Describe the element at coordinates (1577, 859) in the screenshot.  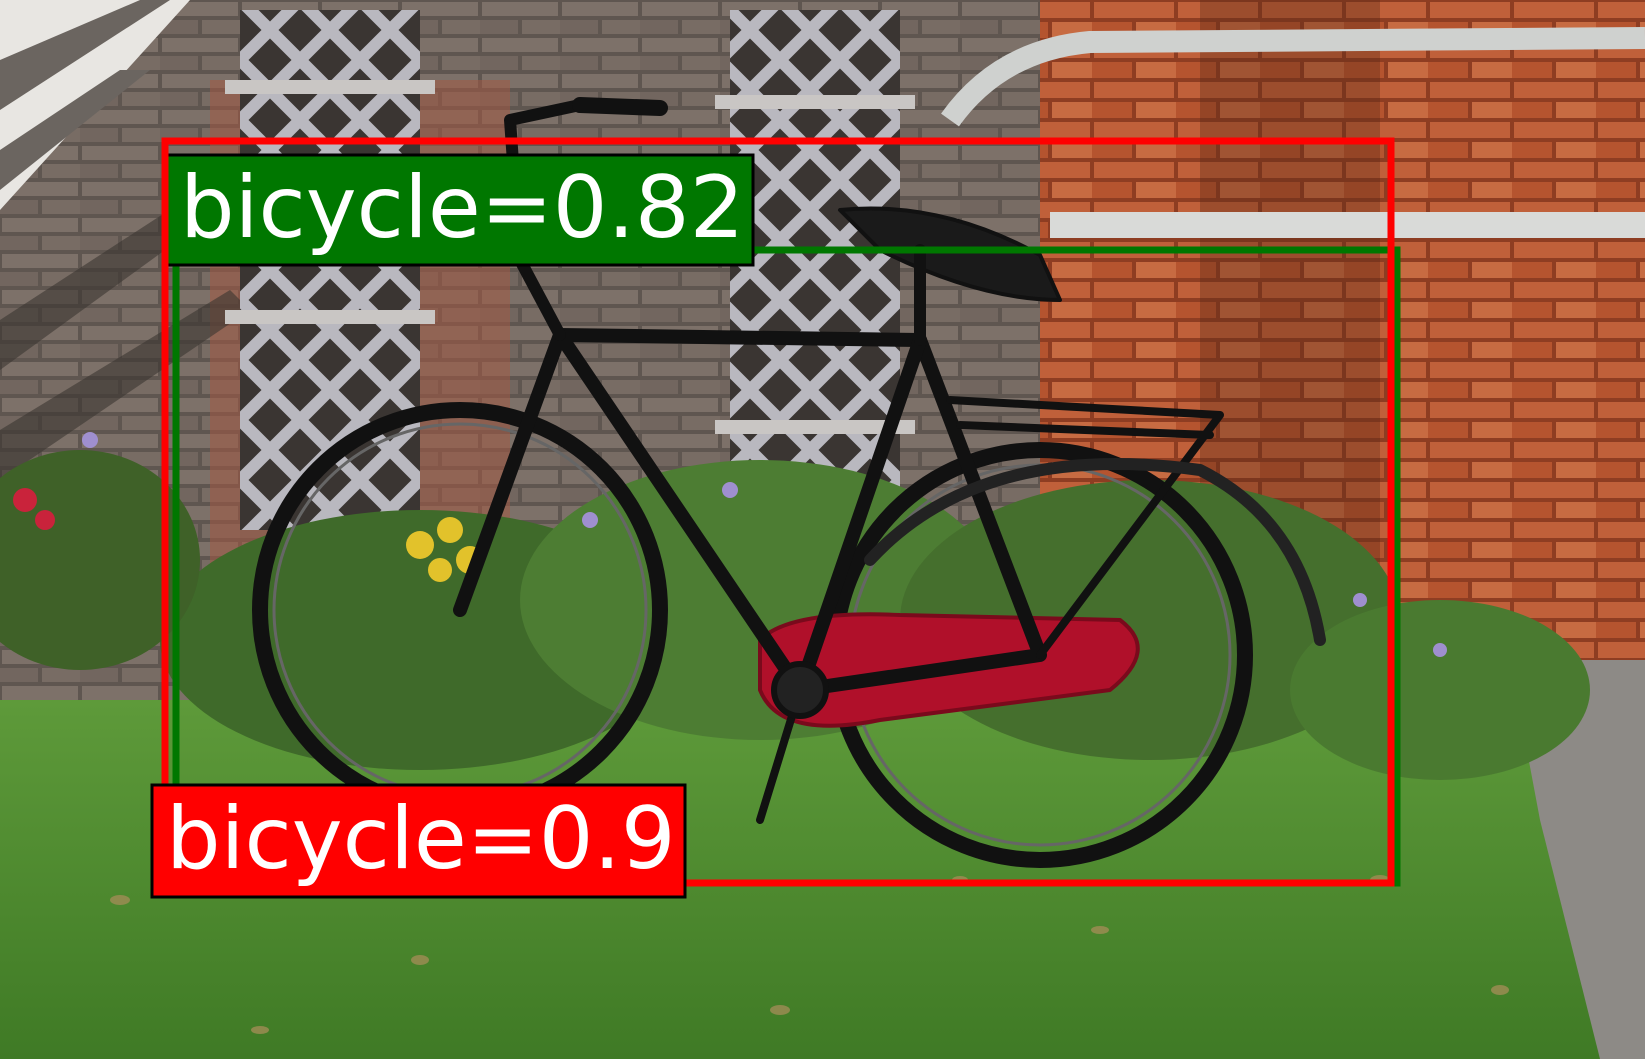
I see `concrete-path` at that location.